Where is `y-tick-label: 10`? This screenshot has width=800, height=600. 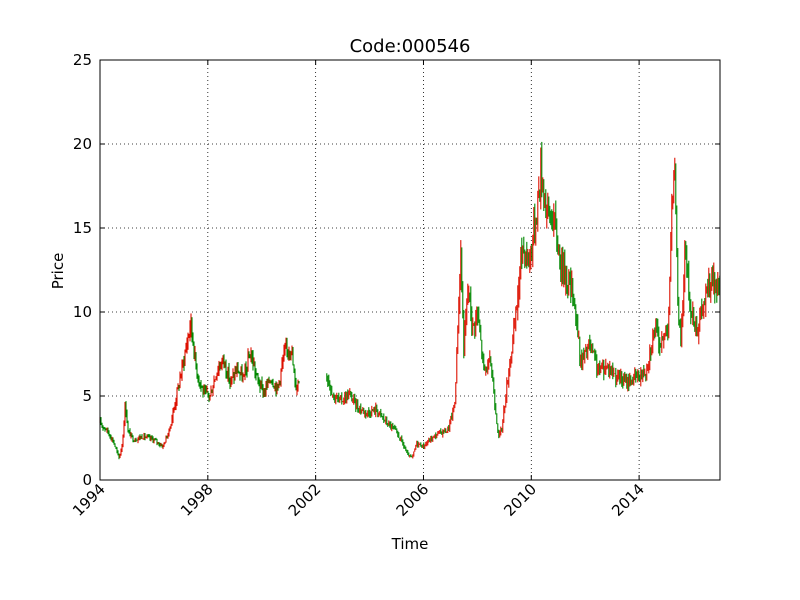
y-tick-label: 10 is located at coordinates (82, 312).